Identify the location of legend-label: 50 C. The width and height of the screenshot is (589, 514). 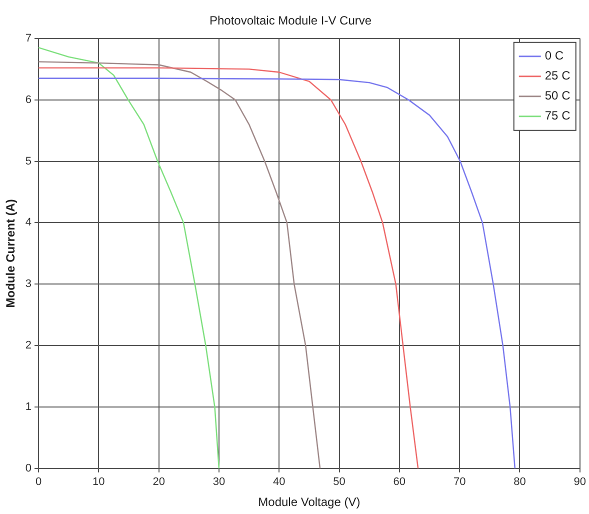
(557, 95).